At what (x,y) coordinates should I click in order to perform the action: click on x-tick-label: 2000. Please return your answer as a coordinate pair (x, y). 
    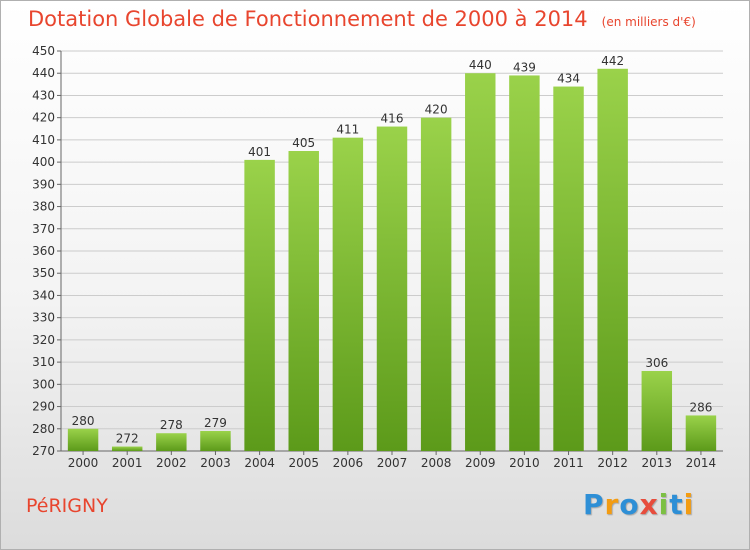
    Looking at the image, I should click on (83, 463).